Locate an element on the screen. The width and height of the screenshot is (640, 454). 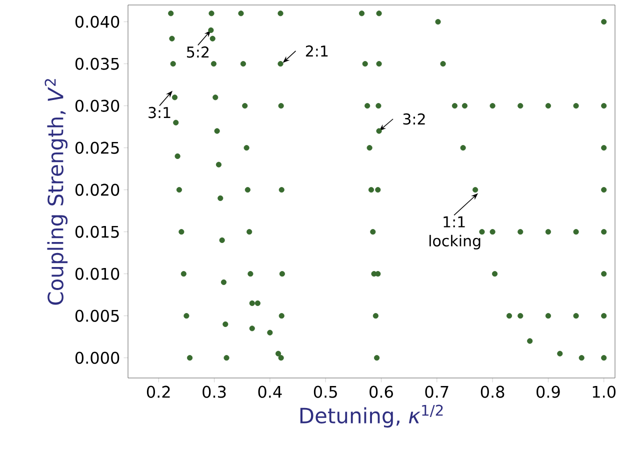
x-tick-label: 0.6 is located at coordinates (381, 392).